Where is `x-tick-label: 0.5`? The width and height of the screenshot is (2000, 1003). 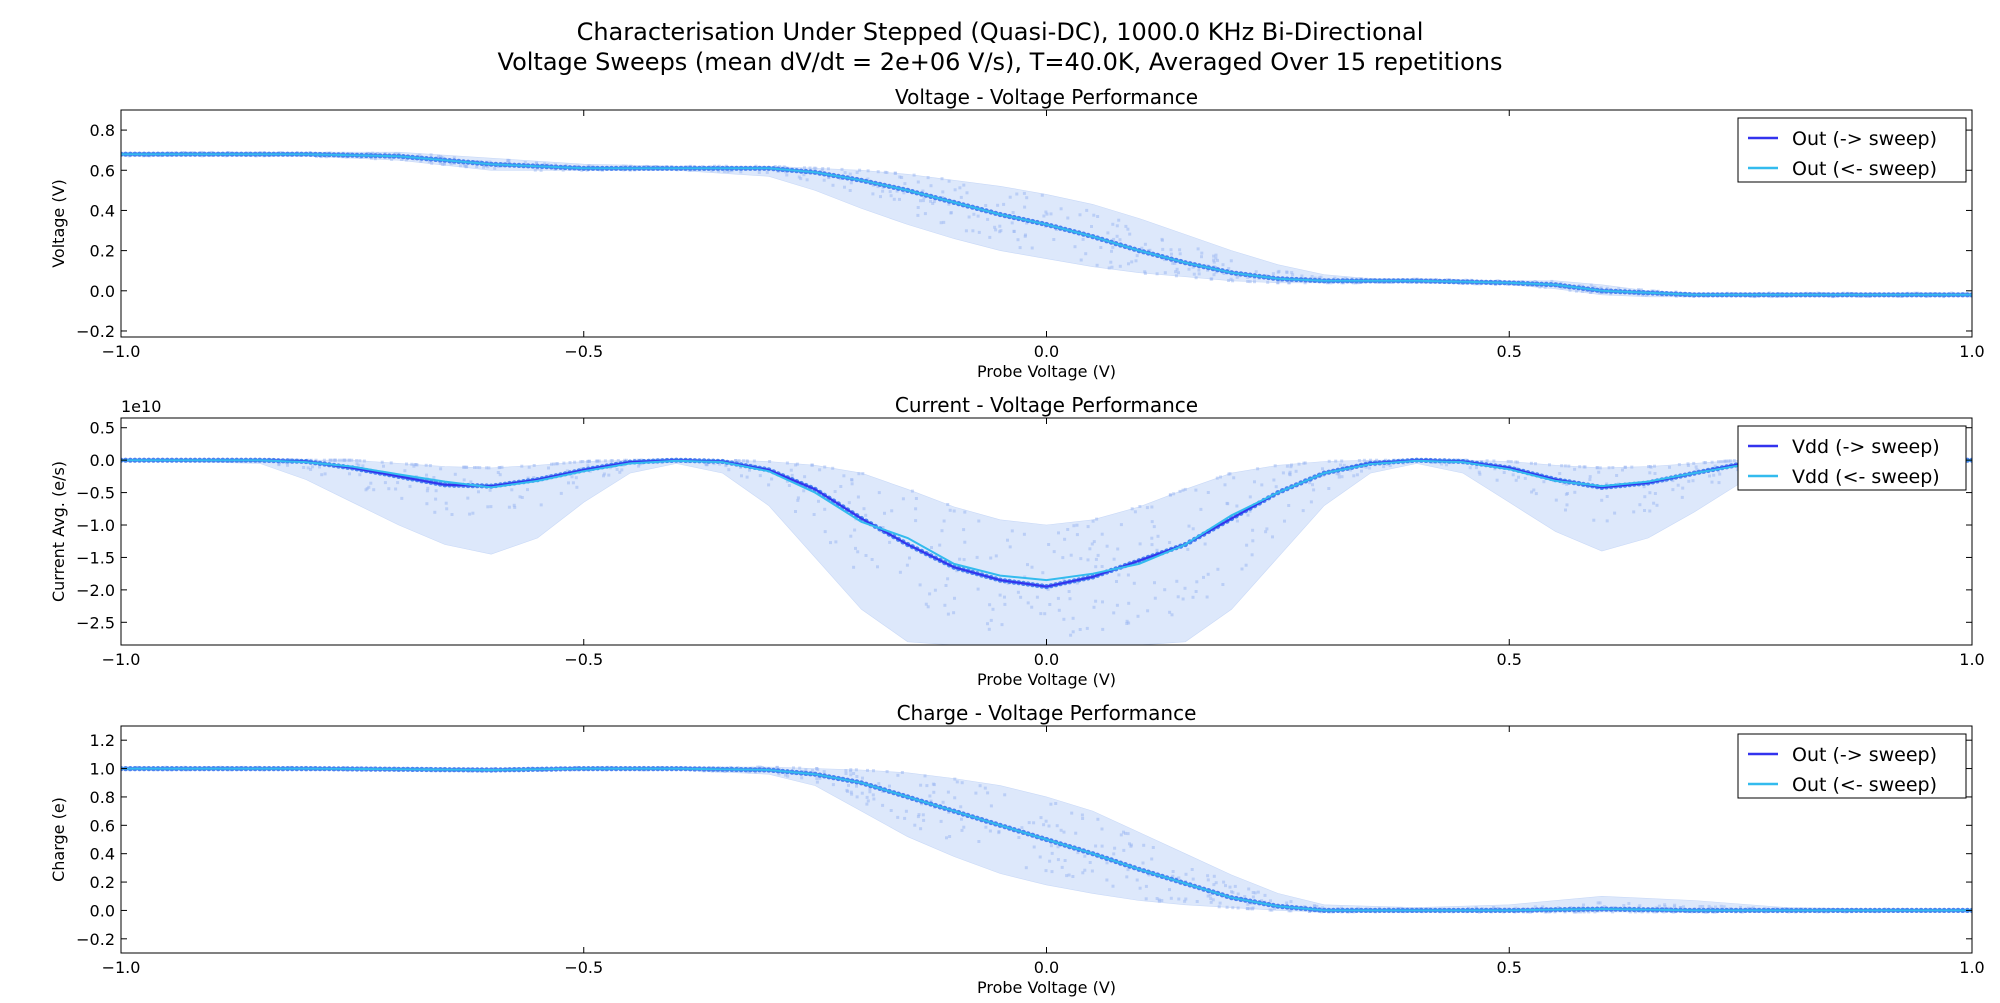
x-tick-label: 0.5 is located at coordinates (1509, 967).